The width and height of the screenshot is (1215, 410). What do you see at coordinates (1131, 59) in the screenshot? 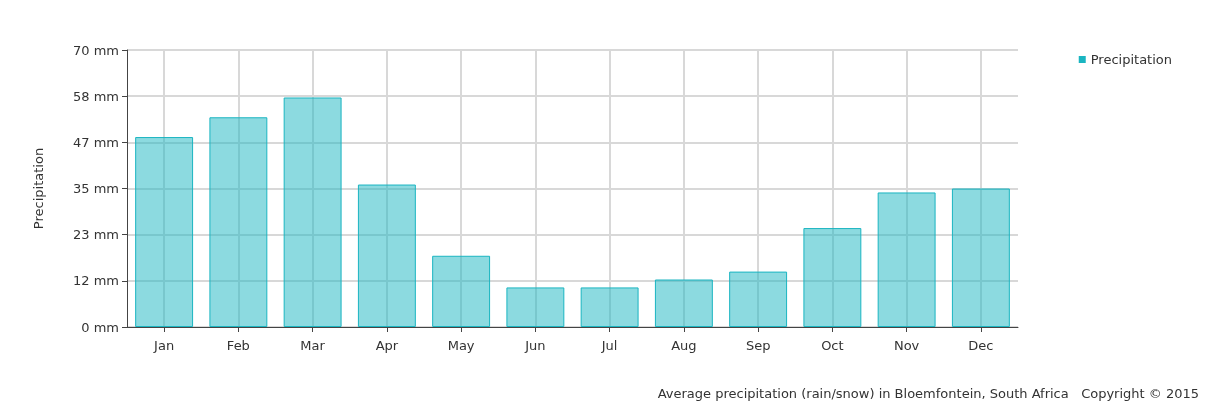
I see `legend-label: Precipitation` at bounding box center [1131, 59].